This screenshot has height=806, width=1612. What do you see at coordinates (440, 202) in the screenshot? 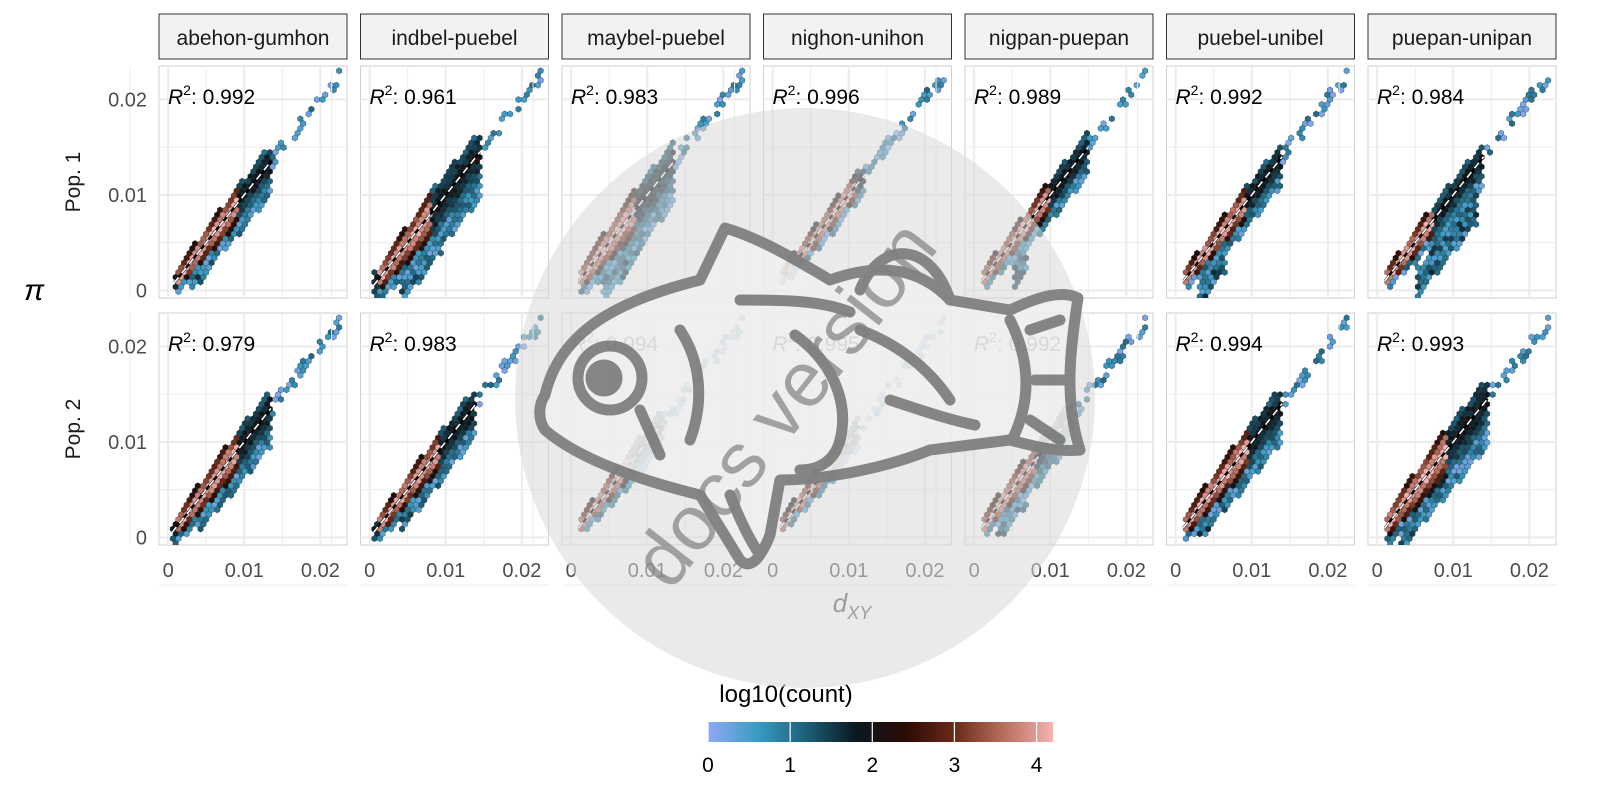
I see `facet-panel: R2: 0.961` at bounding box center [440, 202].